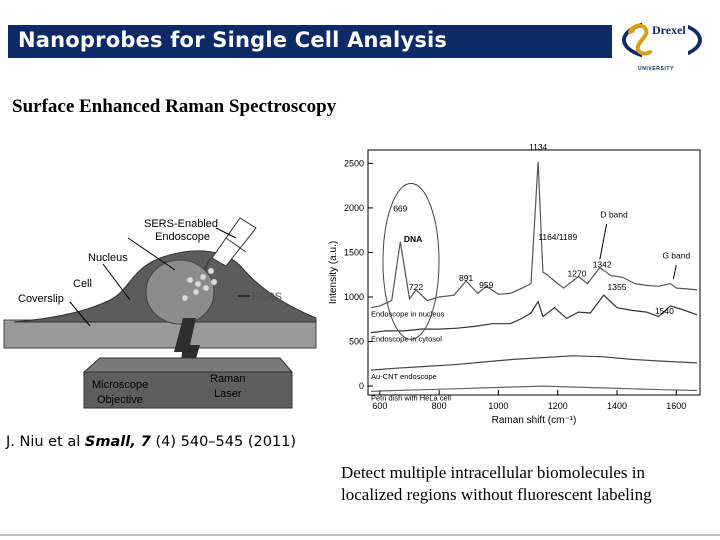 The height and width of the screenshot is (540, 720). I want to click on label-objective-2: Objective, so click(120, 400).